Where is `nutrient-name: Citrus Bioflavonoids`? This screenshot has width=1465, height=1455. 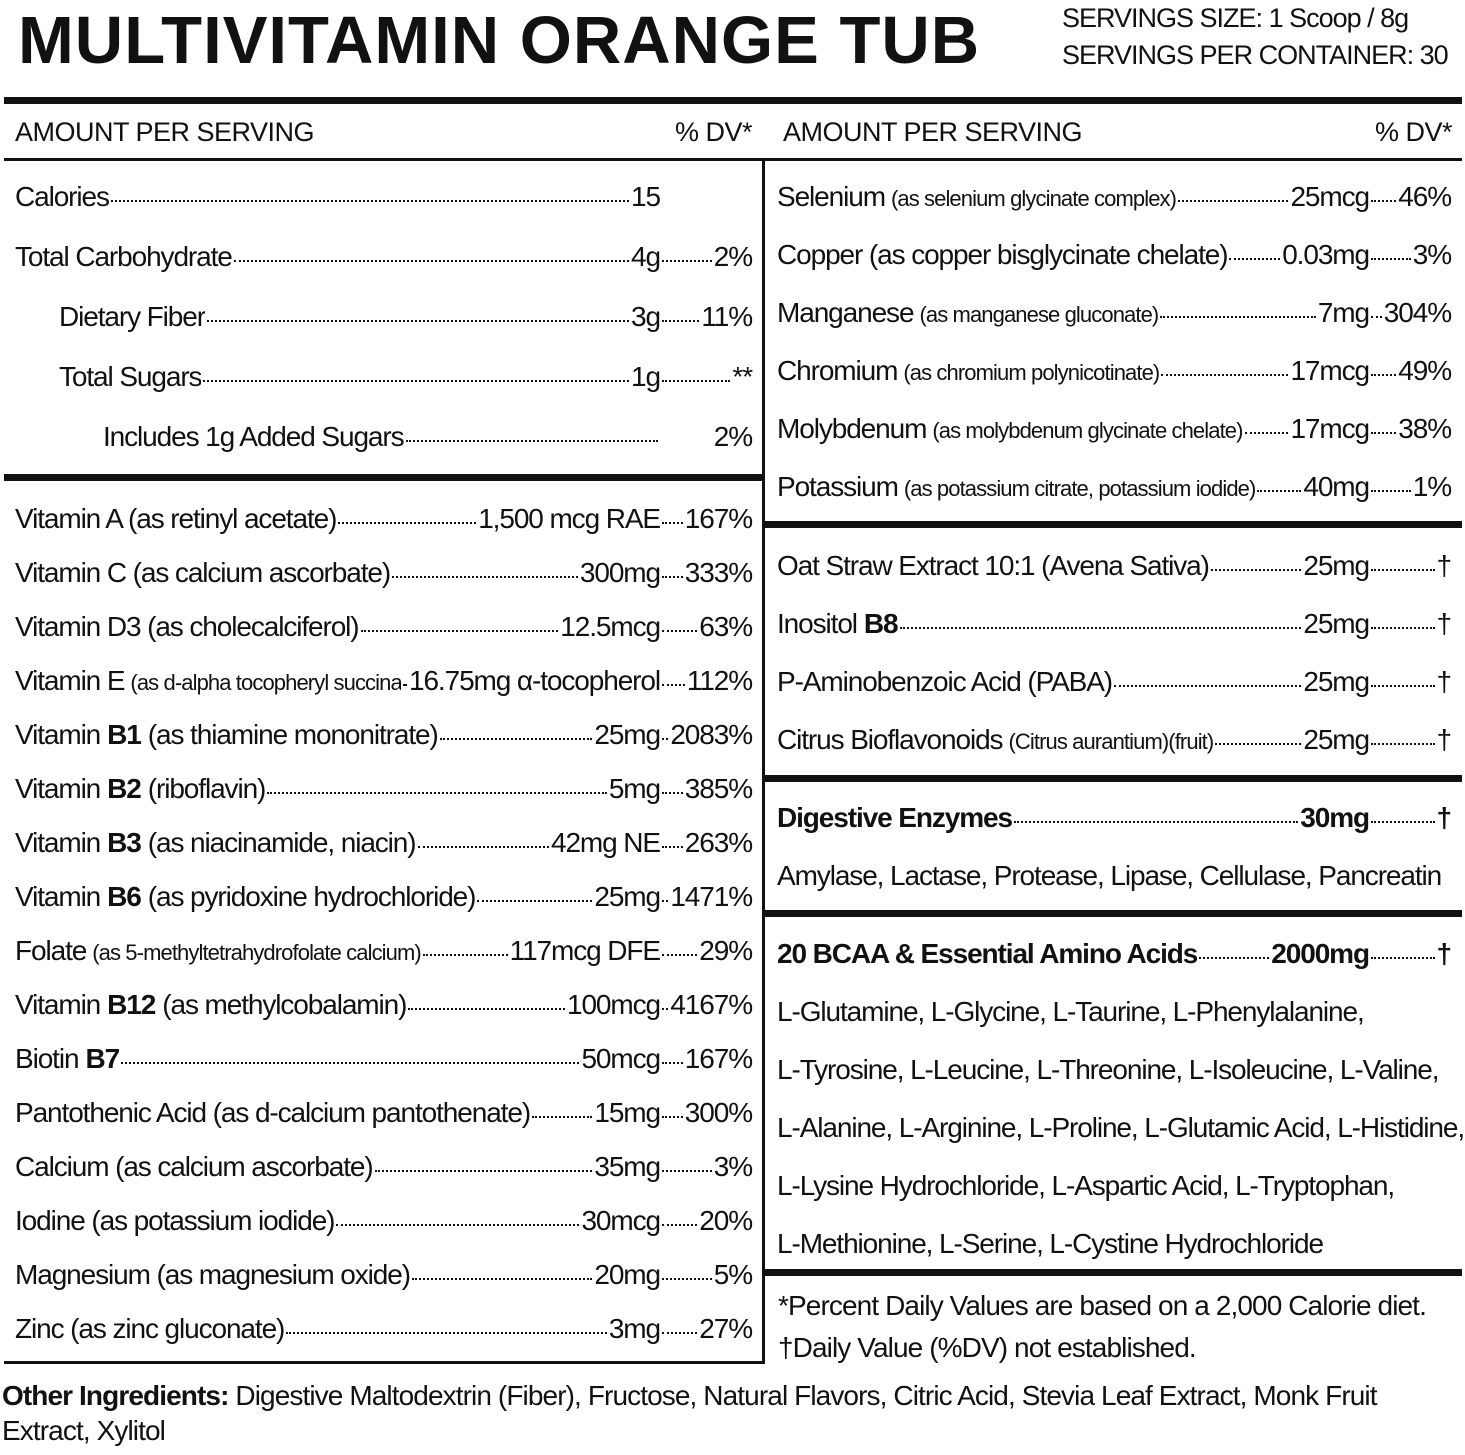 nutrient-name: Citrus Bioflavonoids is located at coordinates (890, 739).